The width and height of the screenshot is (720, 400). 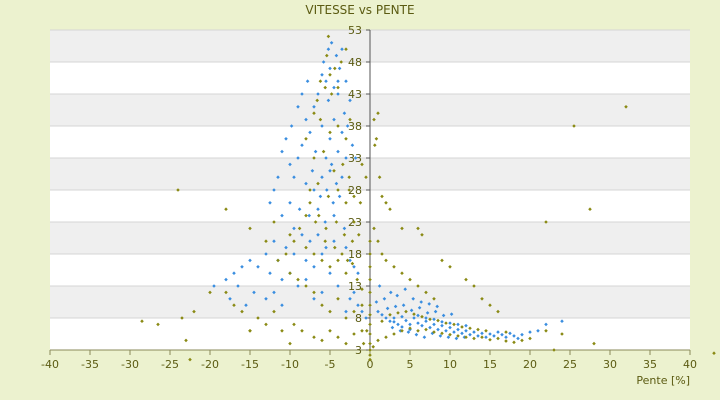 What do you see at coordinates (355, 286) in the screenshot?
I see `y-tick-label: 13` at bounding box center [355, 286].